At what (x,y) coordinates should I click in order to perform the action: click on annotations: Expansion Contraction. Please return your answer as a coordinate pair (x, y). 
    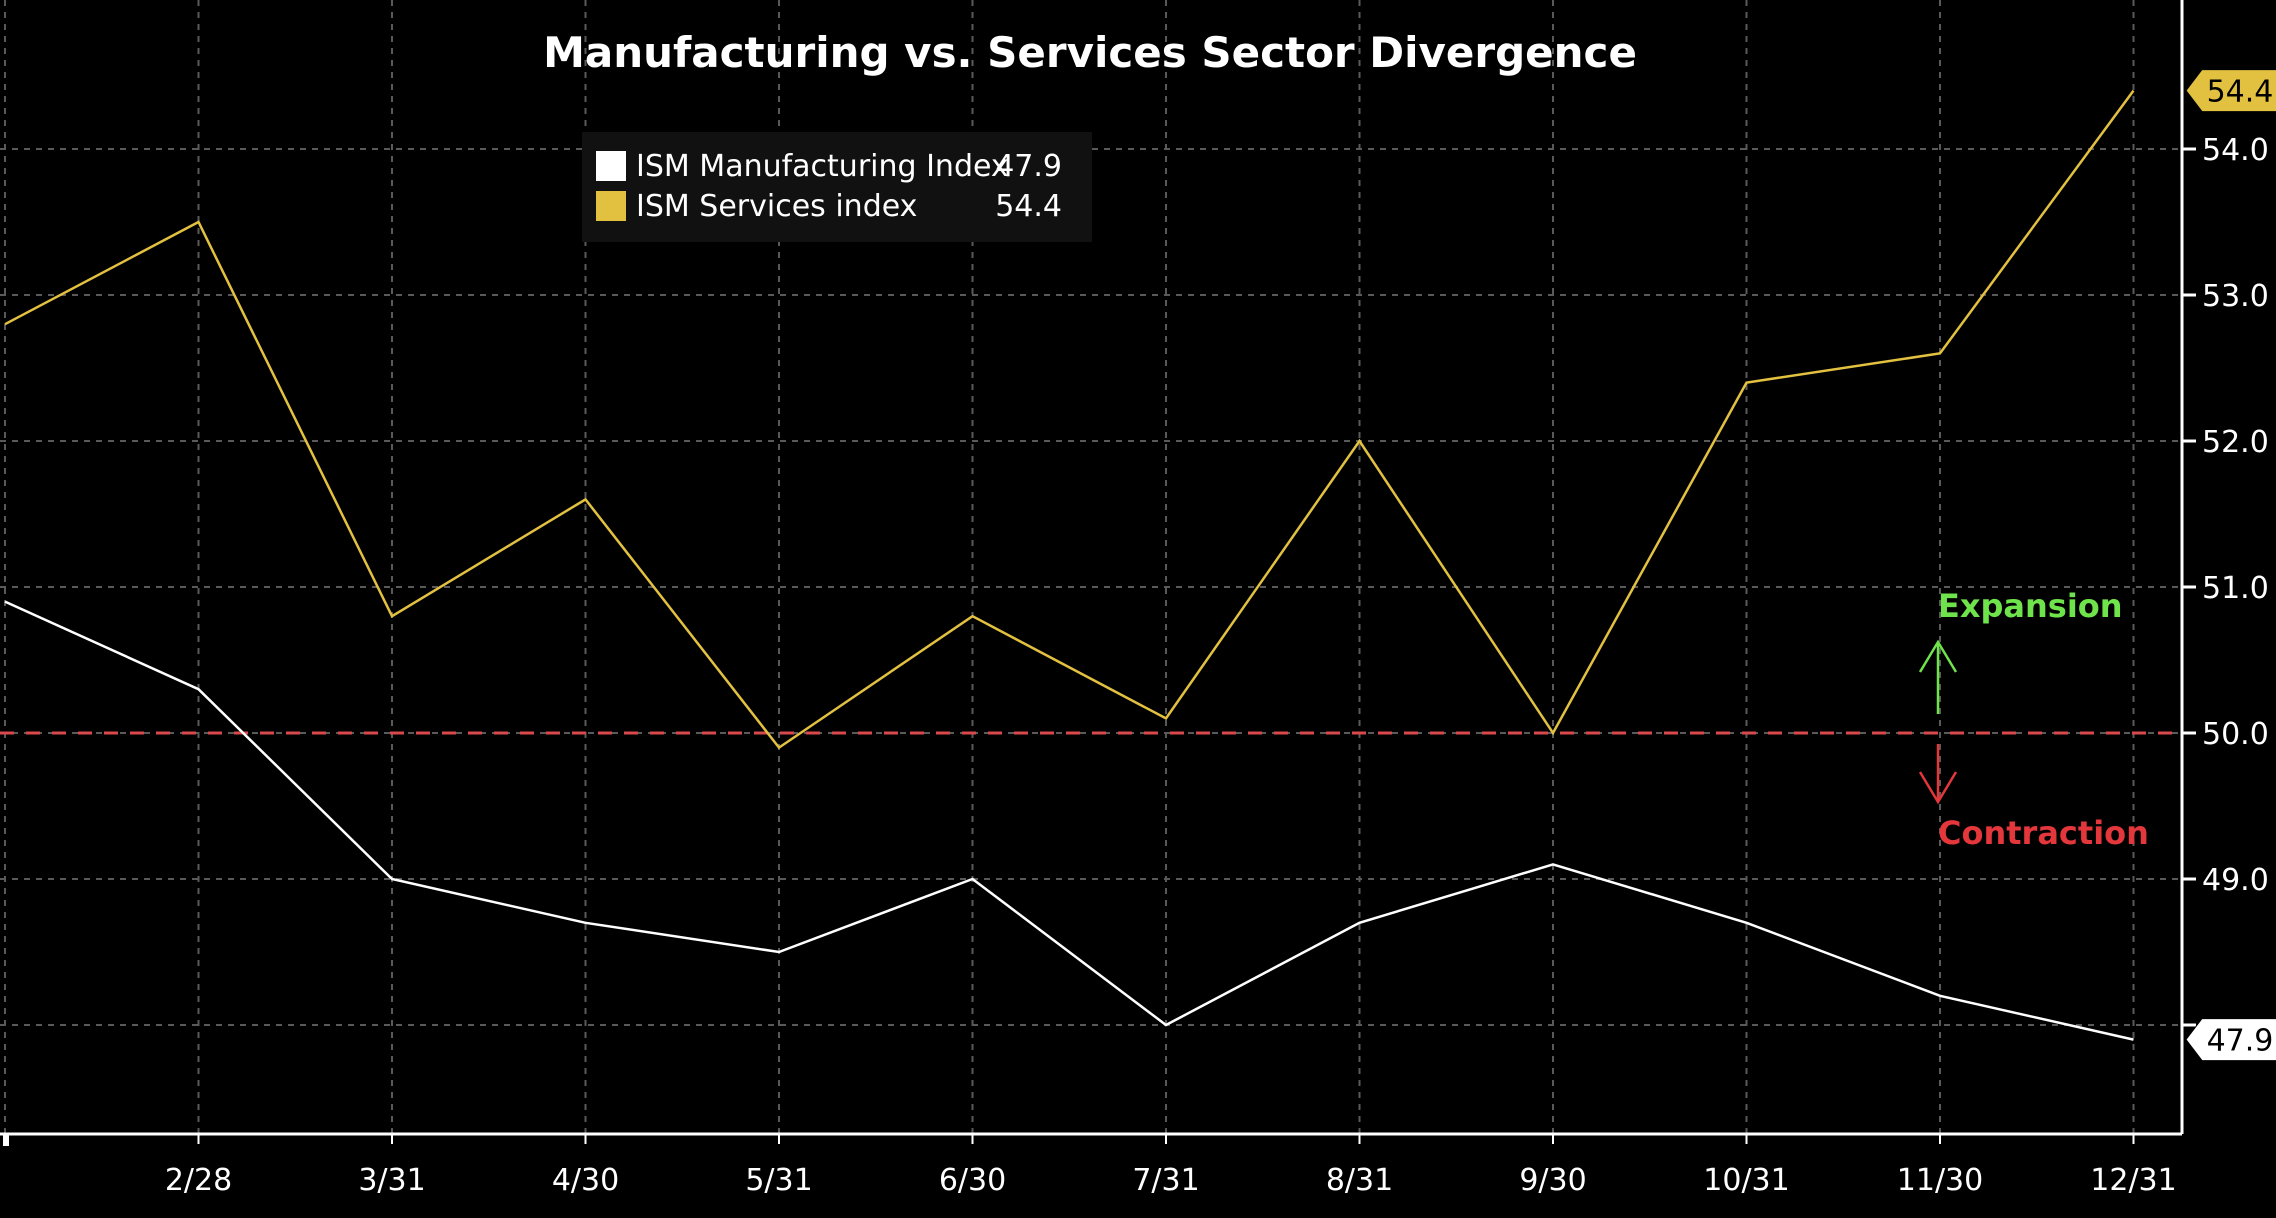
    Looking at the image, I should click on (2033, 719).